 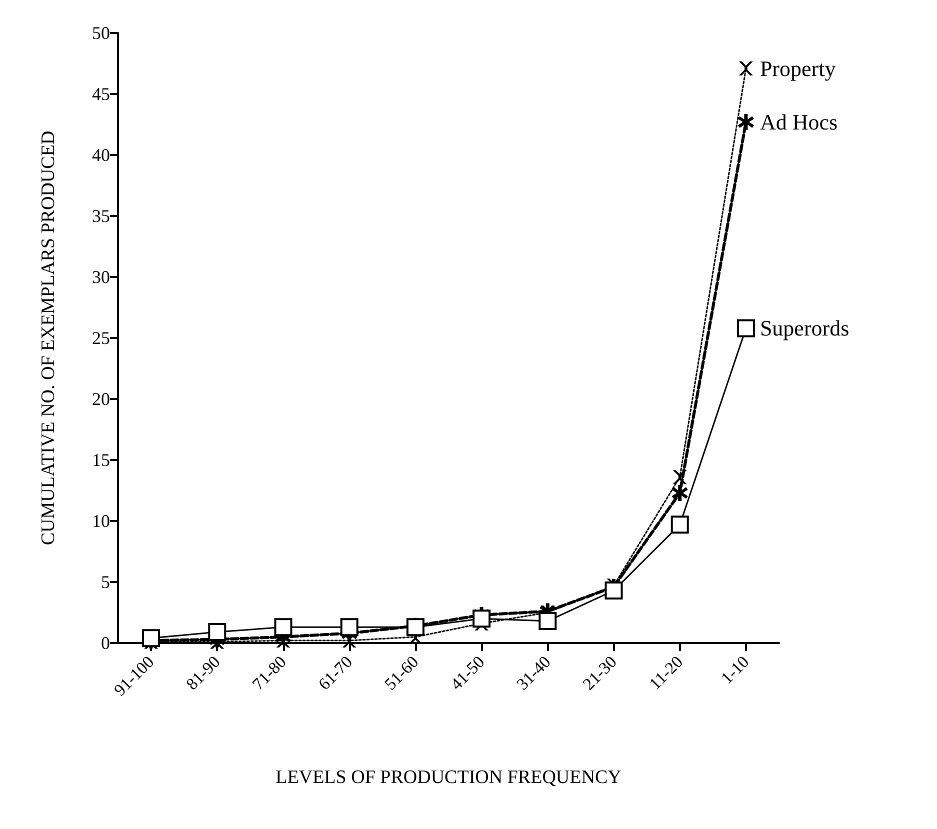 I want to click on y-tick-label: 35, so click(x=101, y=216).